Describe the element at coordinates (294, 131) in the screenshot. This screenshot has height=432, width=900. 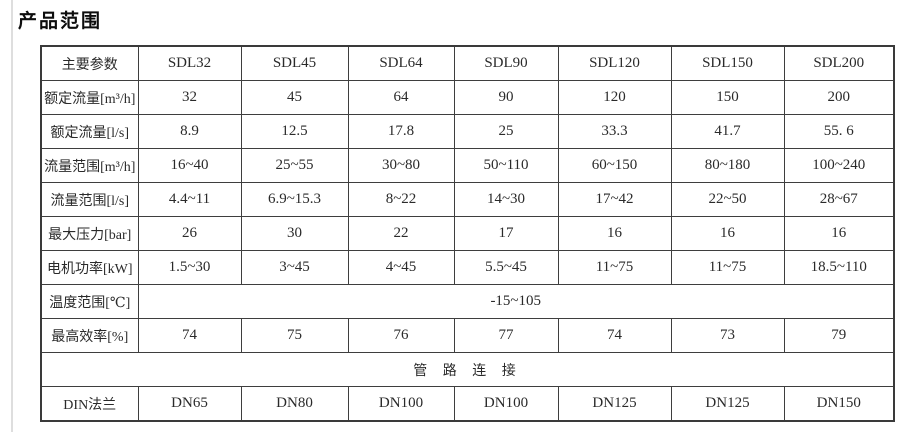
I see `cell: 12.5` at that location.